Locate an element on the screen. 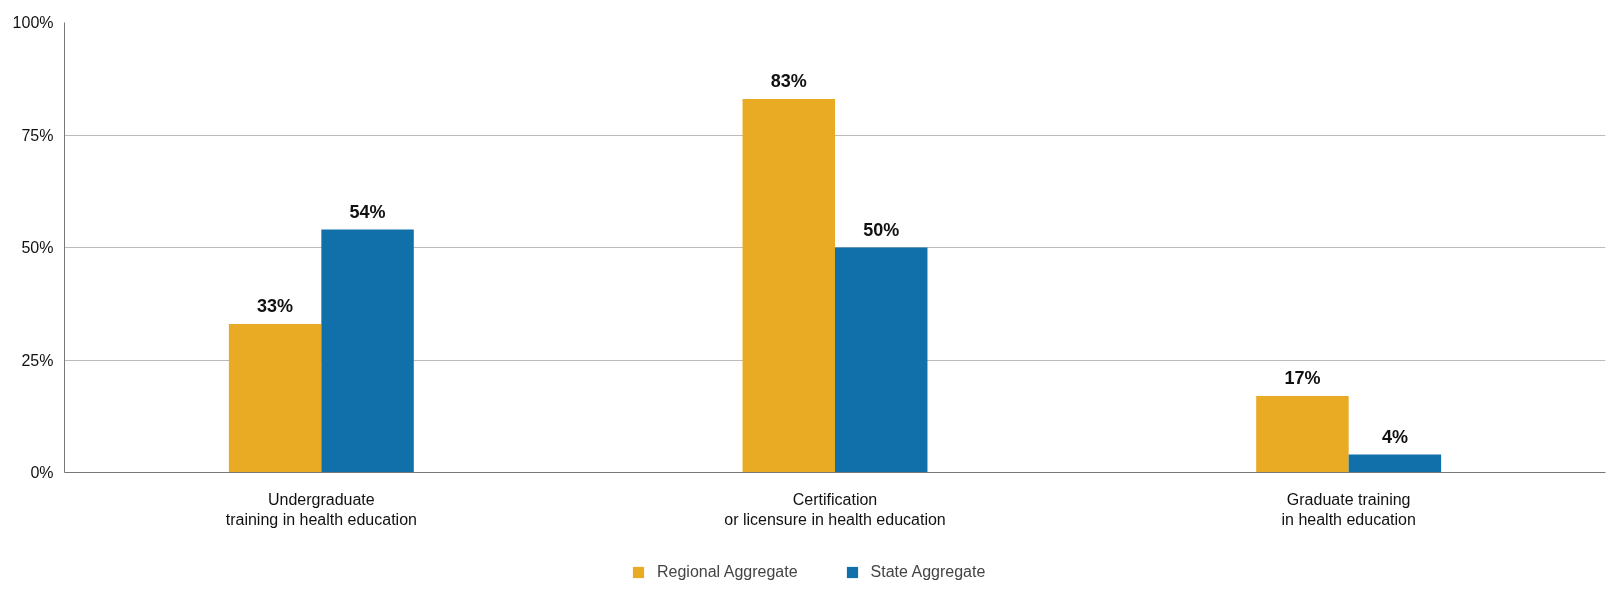 The height and width of the screenshot is (602, 1613). x-tick-label: Graduate training in health education is located at coordinates (1348, 509).